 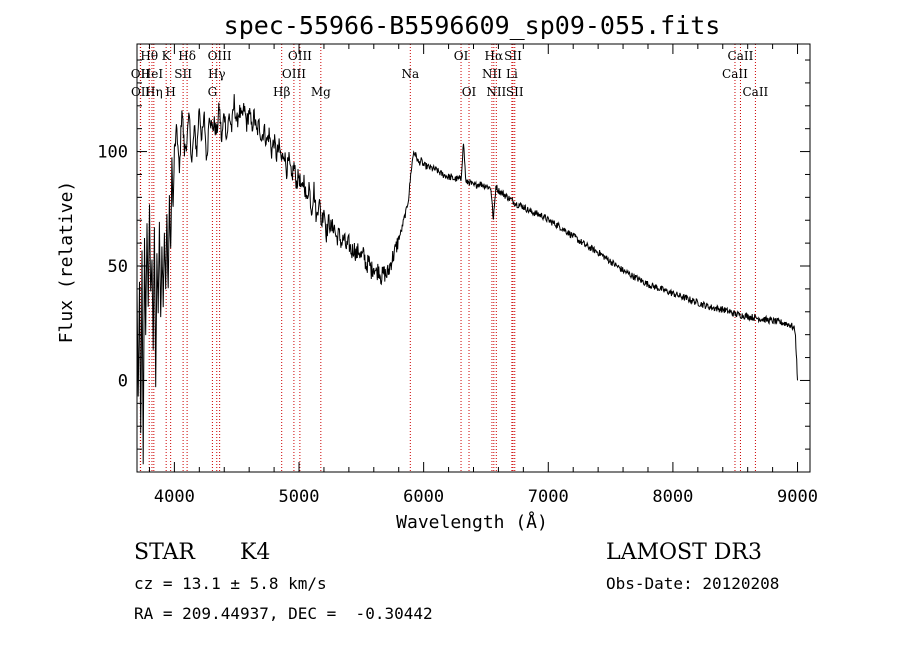 I want to click on line-label-1: K, so click(x=167, y=56).